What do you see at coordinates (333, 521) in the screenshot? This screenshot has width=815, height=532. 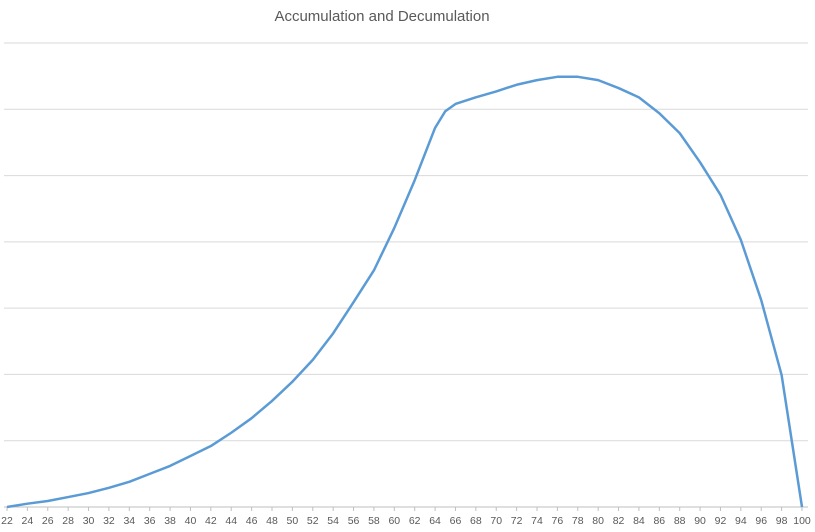 I see `x-tick-label: 54` at bounding box center [333, 521].